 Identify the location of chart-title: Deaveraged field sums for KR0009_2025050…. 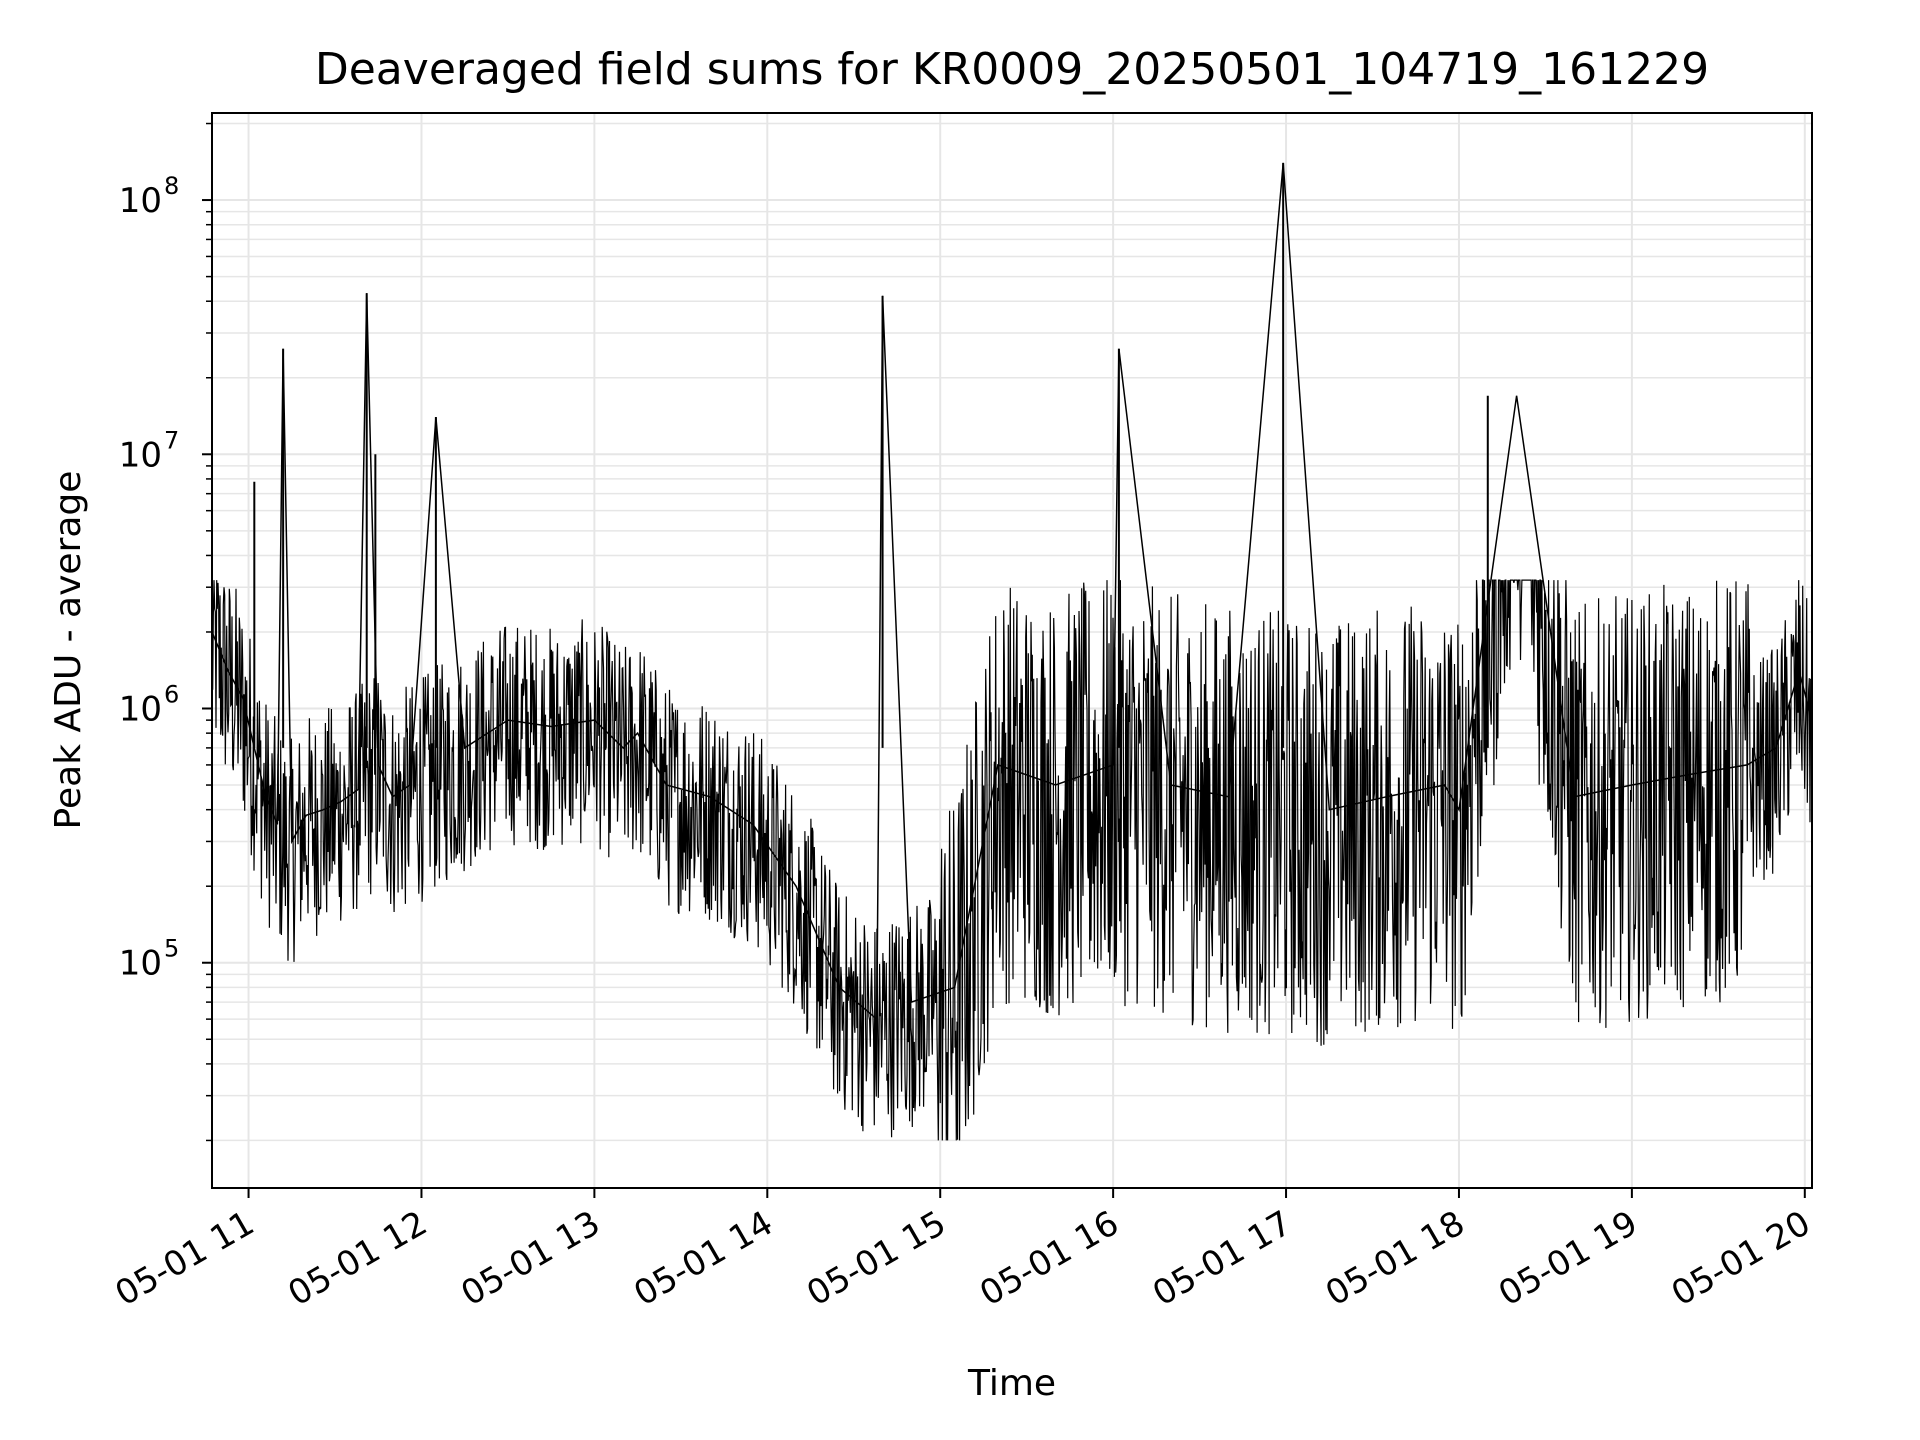
(1012, 69).